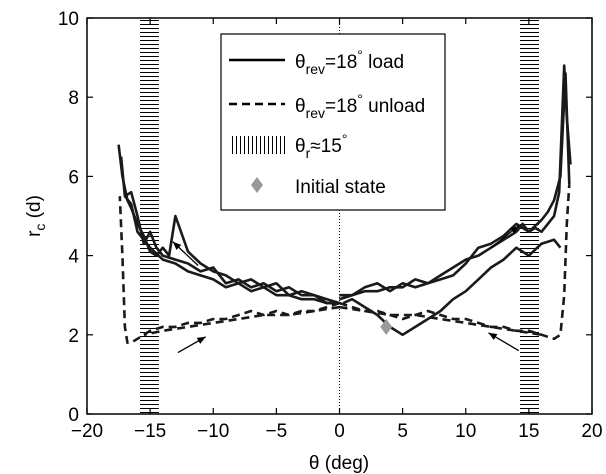 This screenshot has height=474, width=606. What do you see at coordinates (277, 431) in the screenshot?
I see `x-tick-label: −5` at bounding box center [277, 431].